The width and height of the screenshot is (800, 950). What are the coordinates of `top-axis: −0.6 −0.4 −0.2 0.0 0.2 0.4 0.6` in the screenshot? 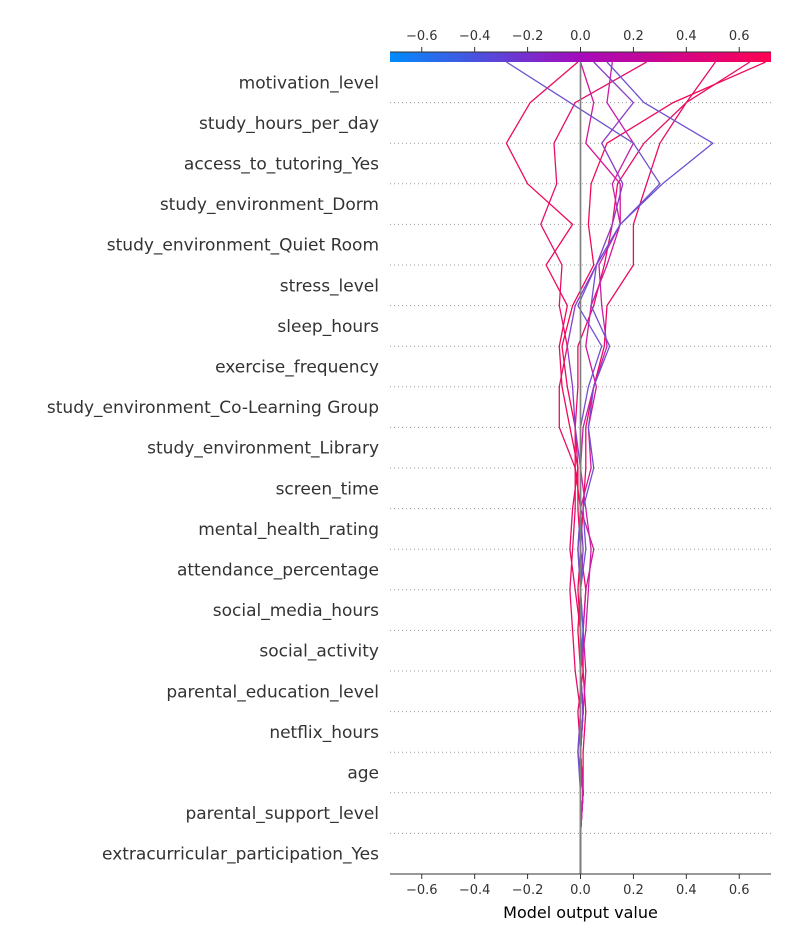 It's located at (580, 41).